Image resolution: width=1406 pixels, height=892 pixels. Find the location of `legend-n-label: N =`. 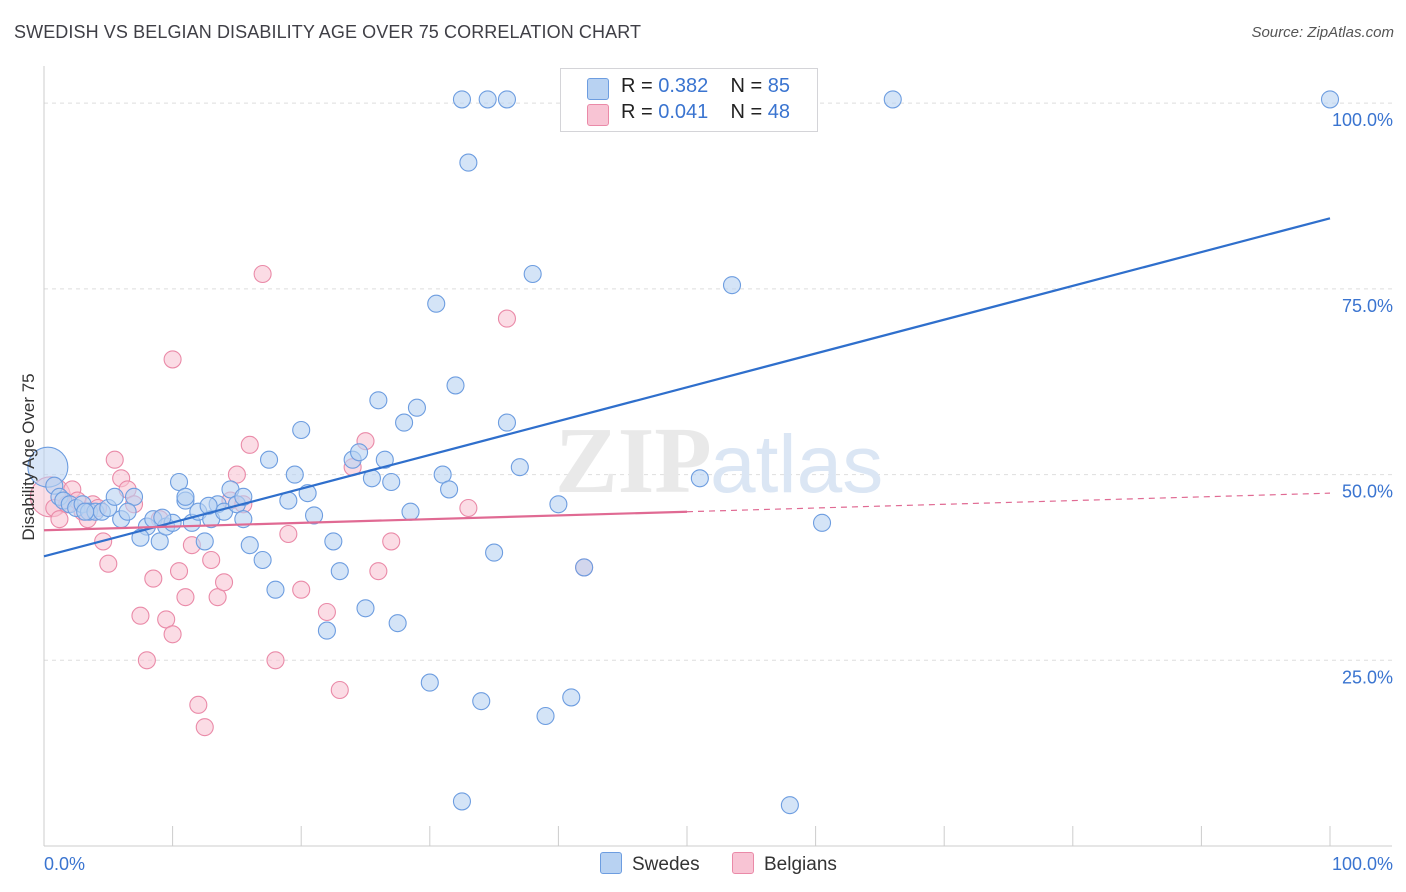

legend-n-label: N = is located at coordinates (749, 112).